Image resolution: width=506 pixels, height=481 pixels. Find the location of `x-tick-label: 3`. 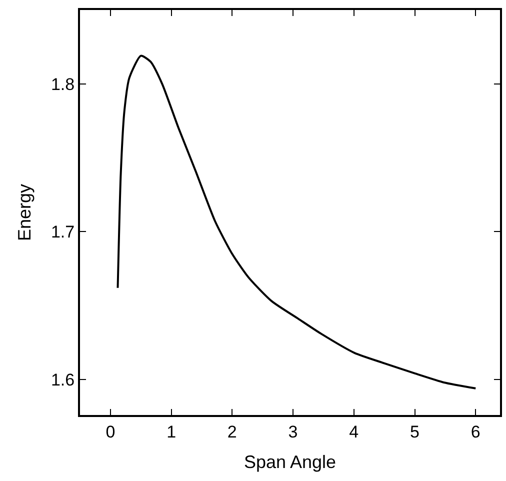

x-tick-label: 3 is located at coordinates (293, 432).